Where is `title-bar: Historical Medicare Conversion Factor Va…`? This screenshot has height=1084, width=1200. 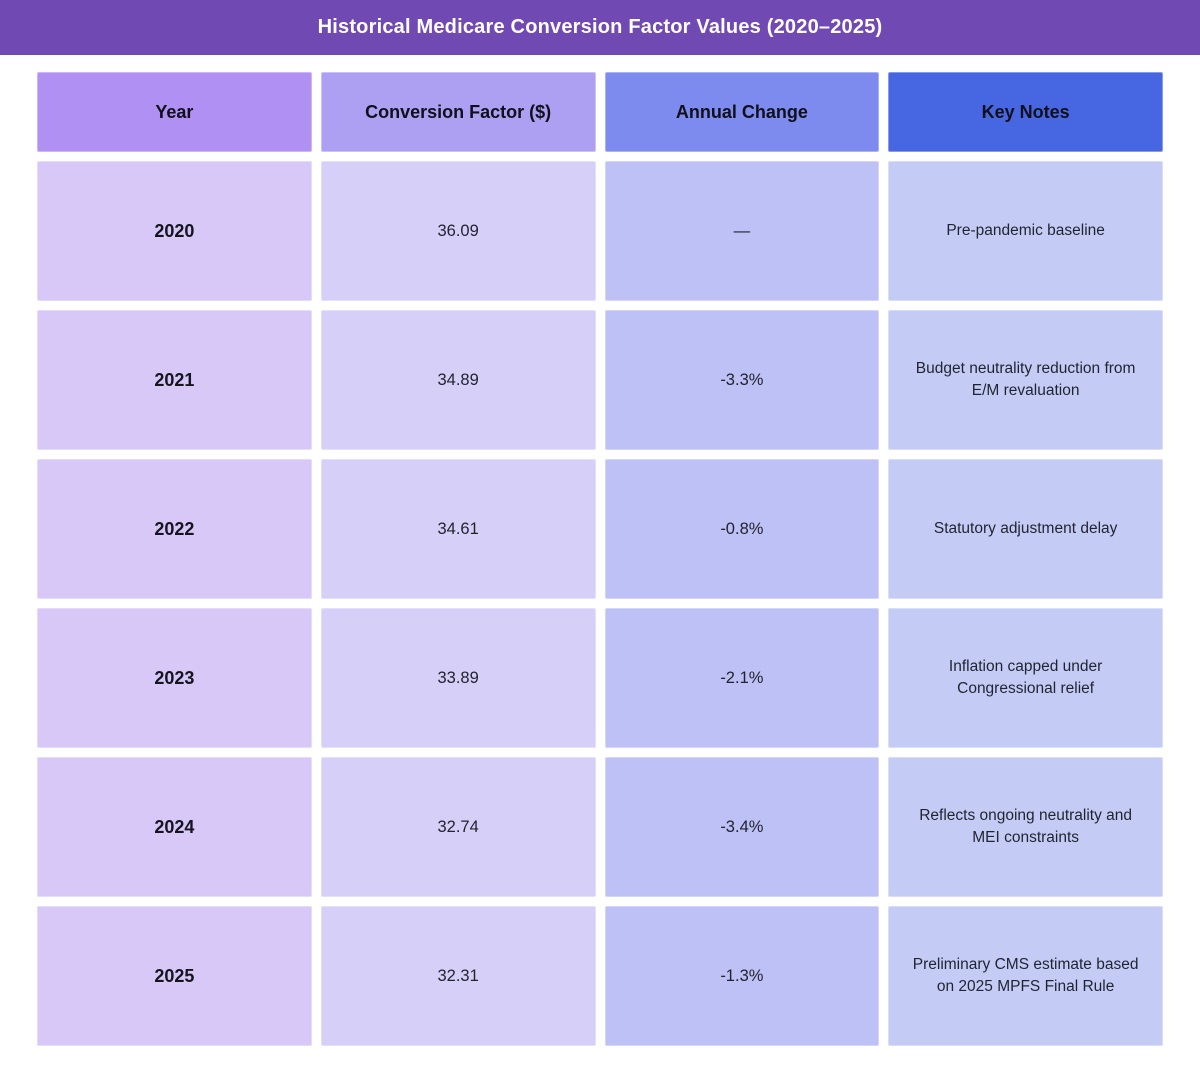 title-bar: Historical Medicare Conversion Factor Va… is located at coordinates (600, 27).